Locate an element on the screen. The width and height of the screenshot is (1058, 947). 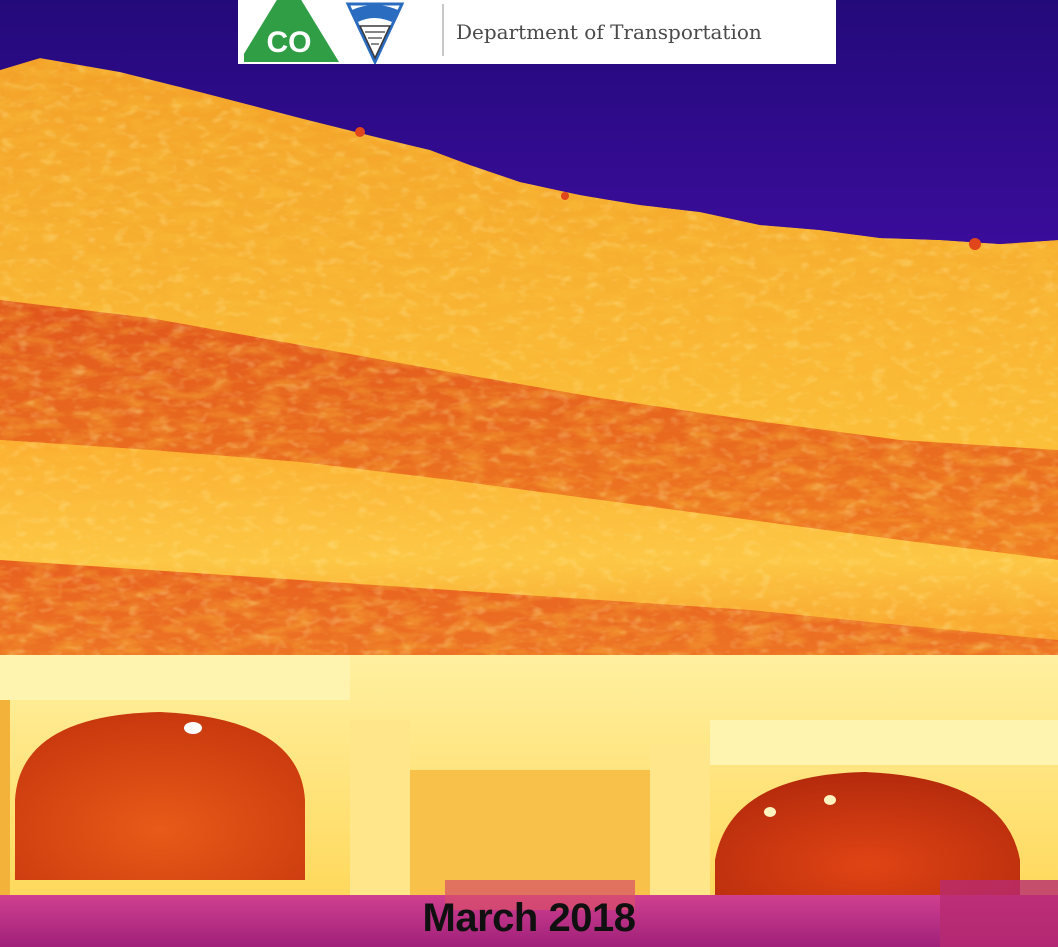
publication-date: March 2018 is located at coordinates (529, 918).